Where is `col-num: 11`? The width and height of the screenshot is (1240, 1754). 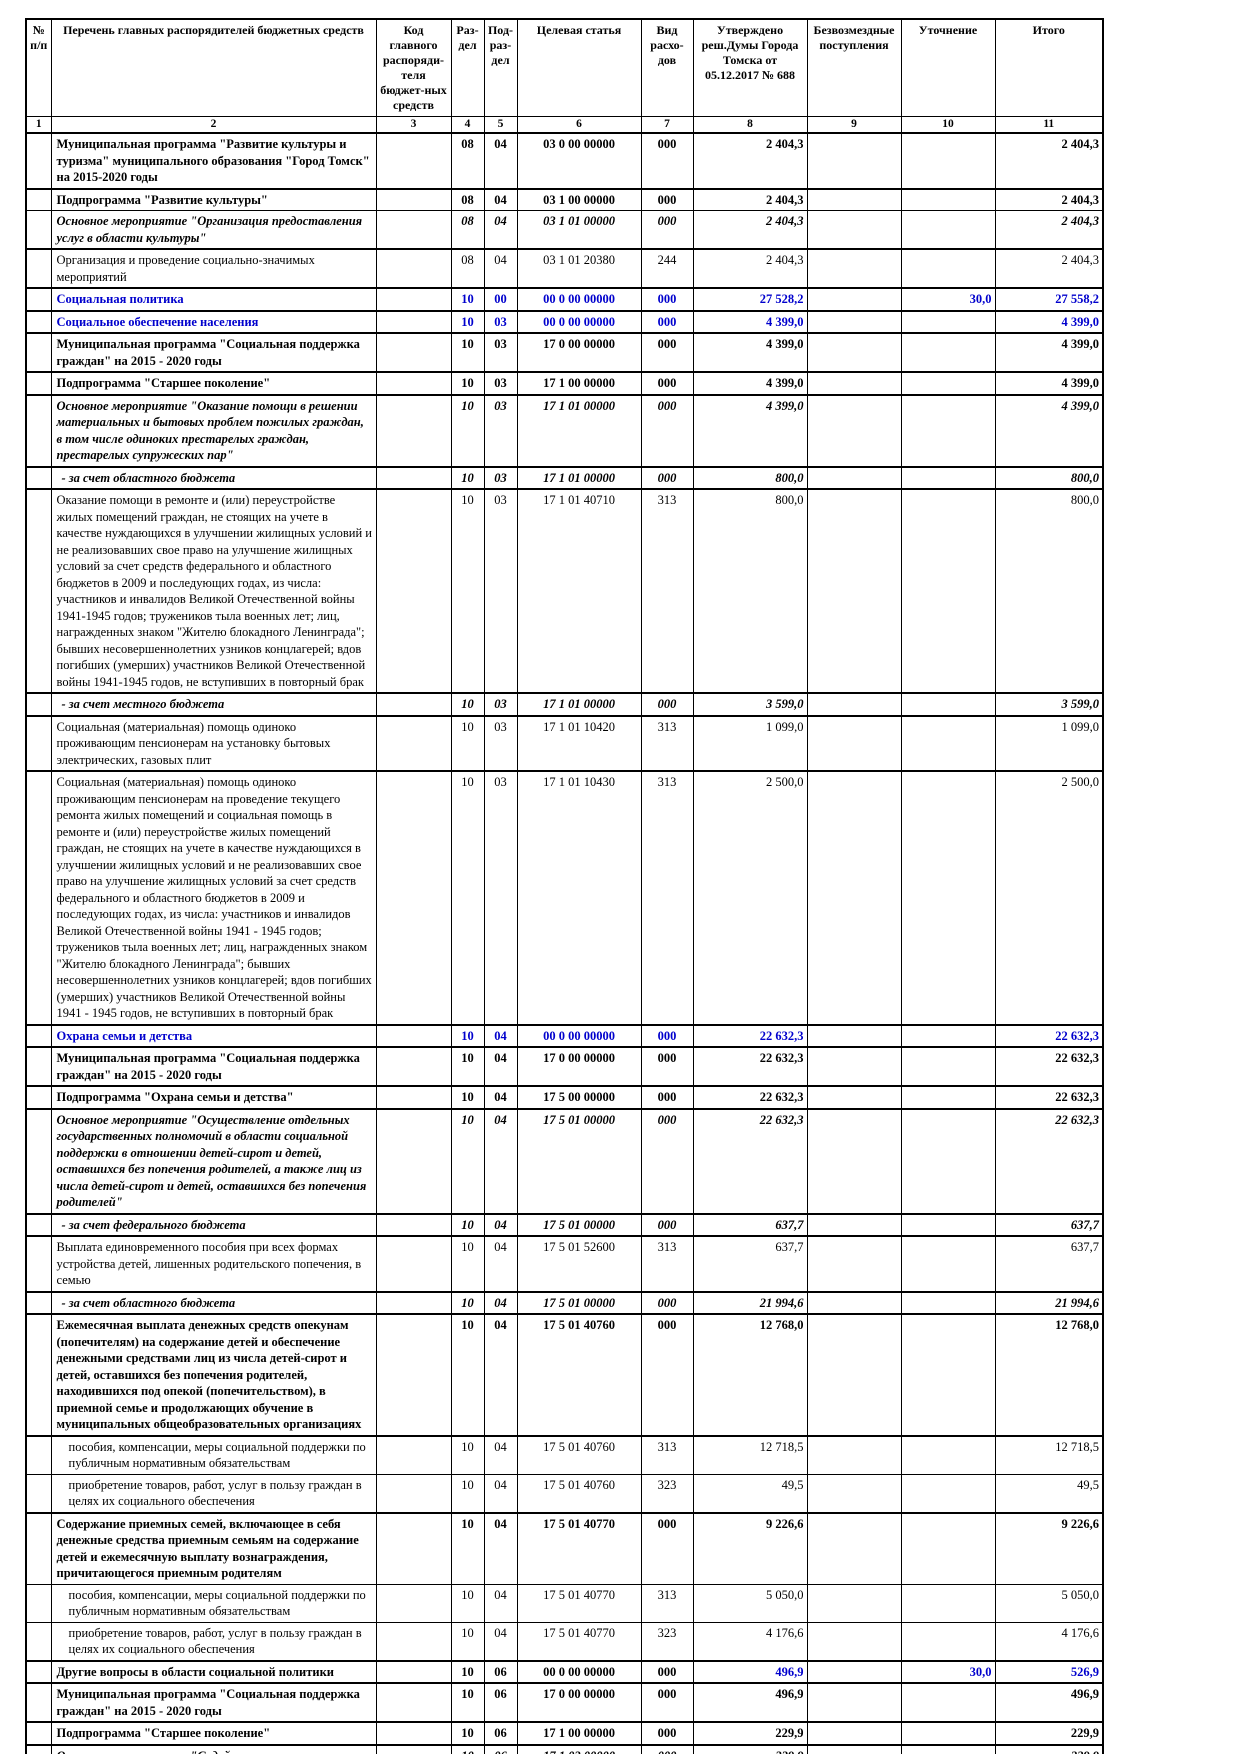
col-num: 11 is located at coordinates (1049, 125).